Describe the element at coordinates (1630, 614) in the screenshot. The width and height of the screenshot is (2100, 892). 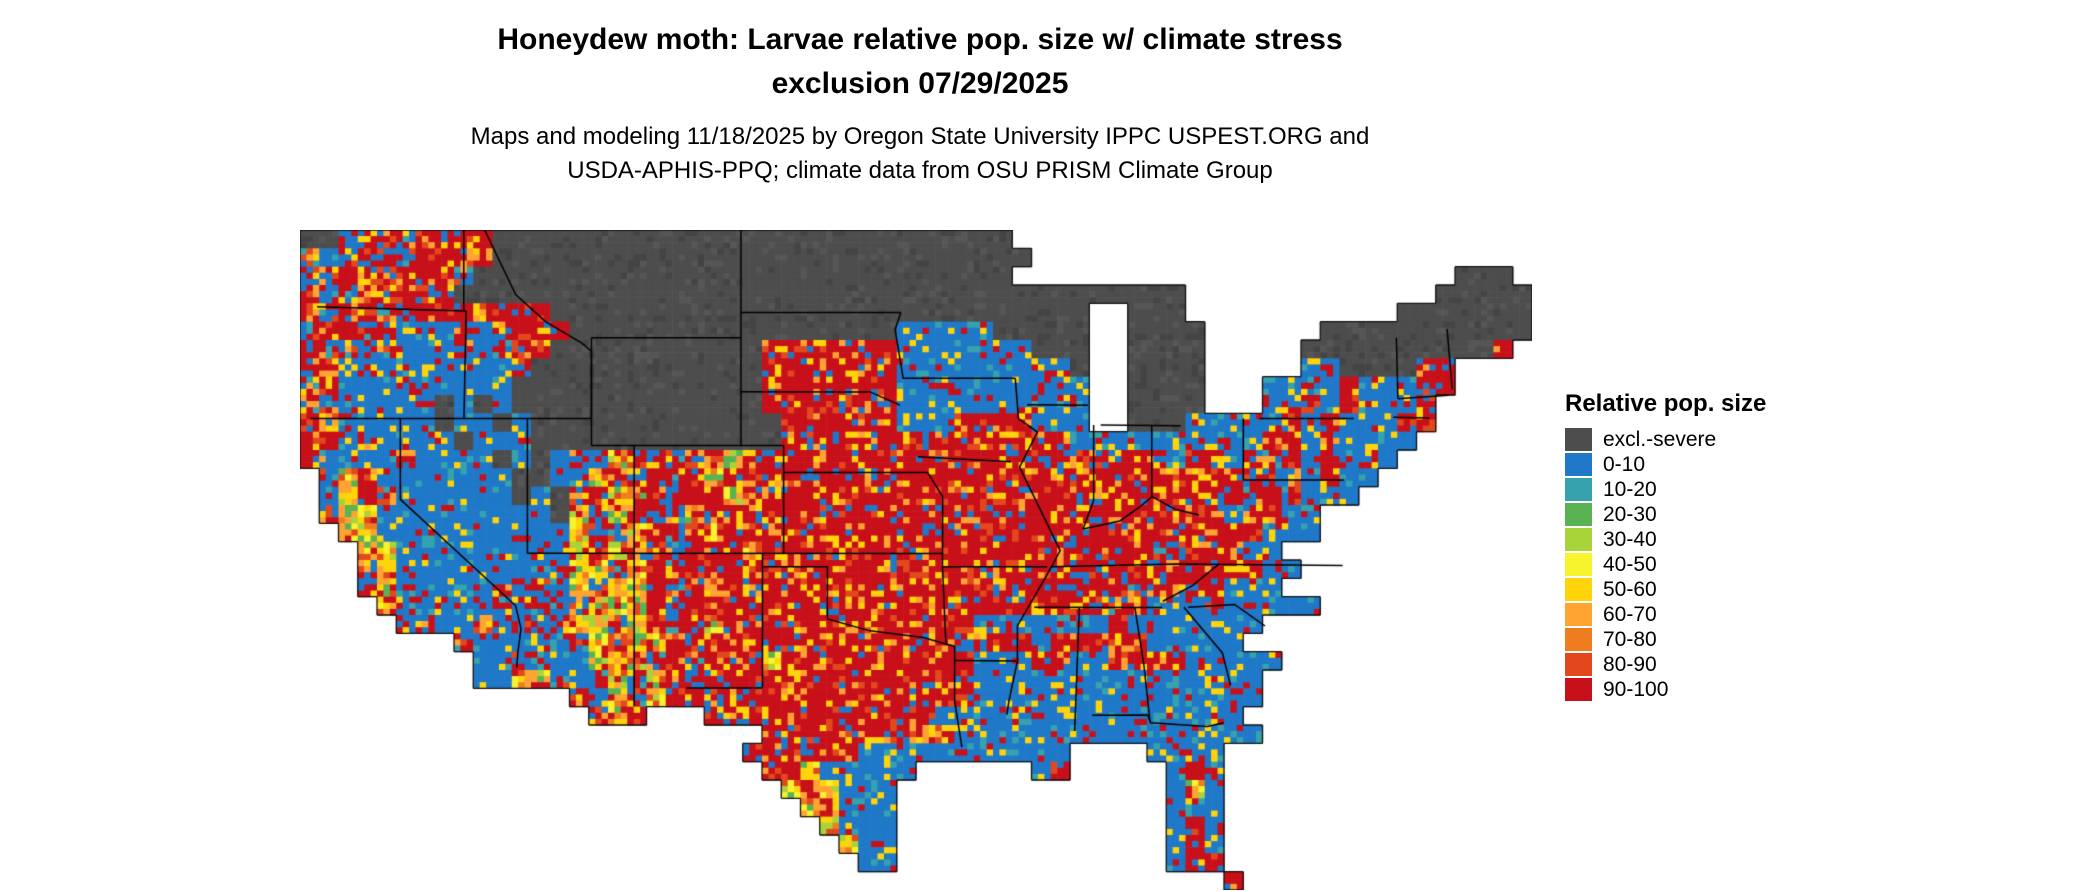
I see `legend-label: 60-70` at that location.